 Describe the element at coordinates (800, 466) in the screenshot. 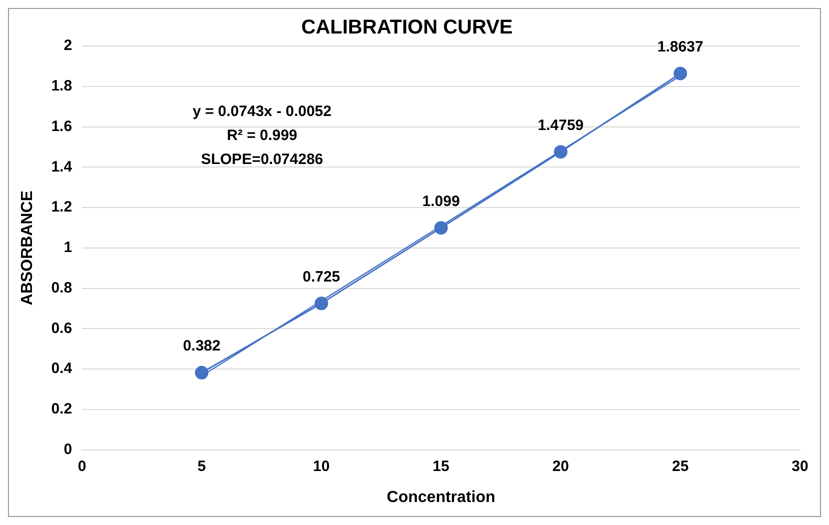

I see `x-tick-label: 30` at that location.